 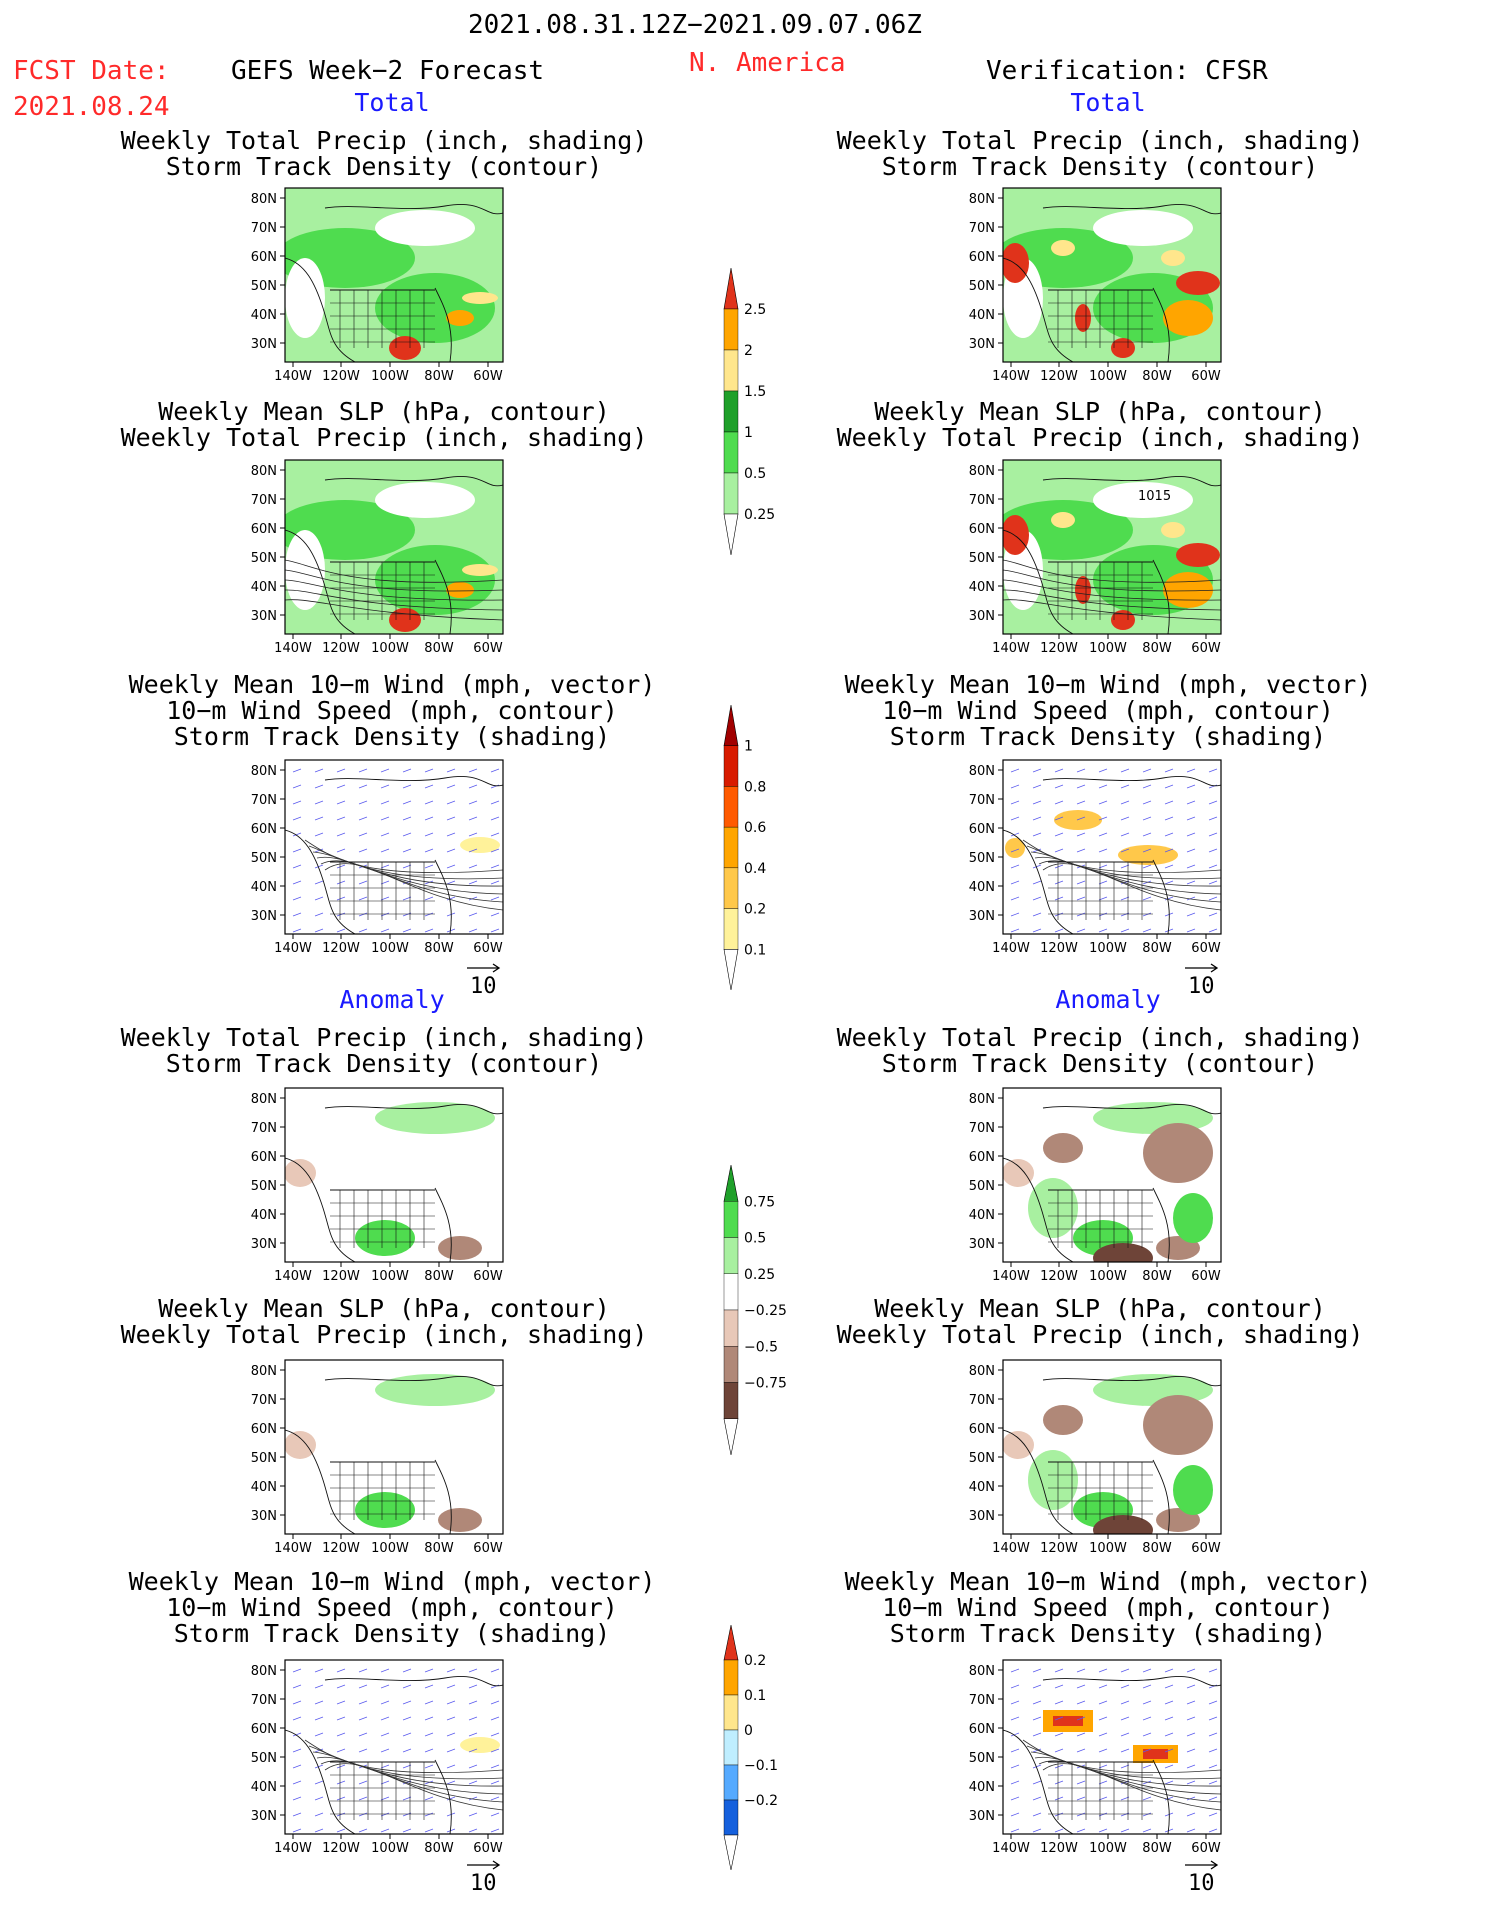 I want to click on lon-label: 120W, so click(x=341, y=376).